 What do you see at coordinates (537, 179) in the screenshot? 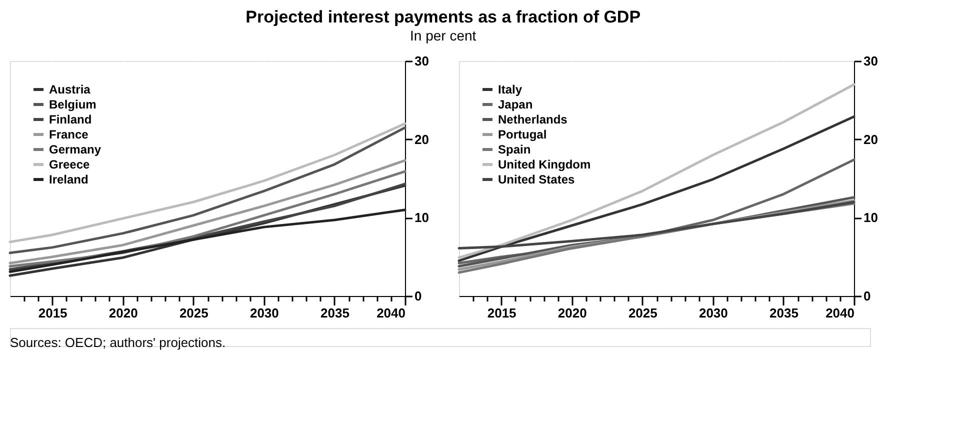
I see `legend-label: United States` at bounding box center [537, 179].